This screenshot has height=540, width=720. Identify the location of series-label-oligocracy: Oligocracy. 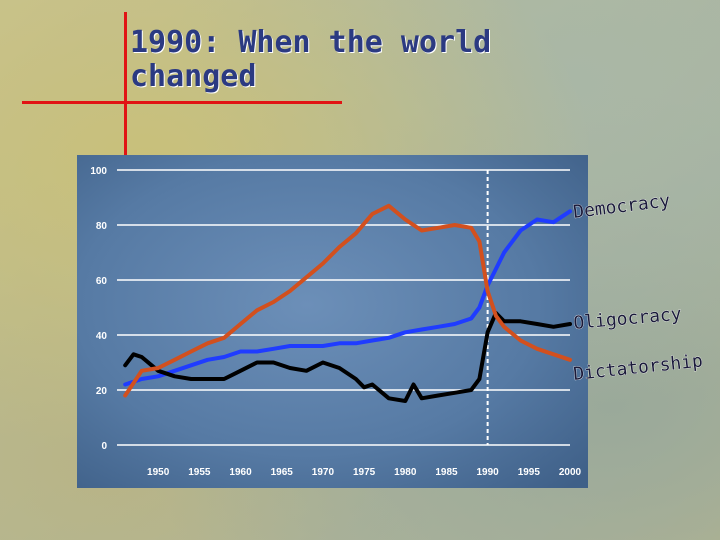
(628, 319).